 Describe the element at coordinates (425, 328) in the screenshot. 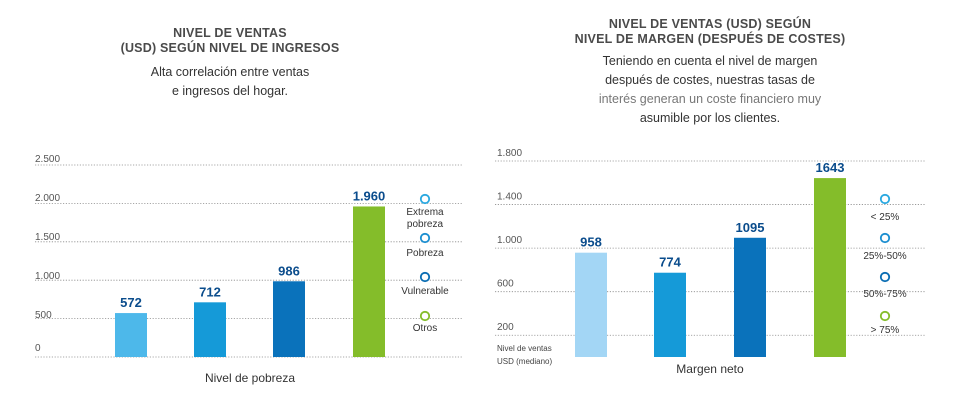

I see `legend-label-otros: Otros` at that location.